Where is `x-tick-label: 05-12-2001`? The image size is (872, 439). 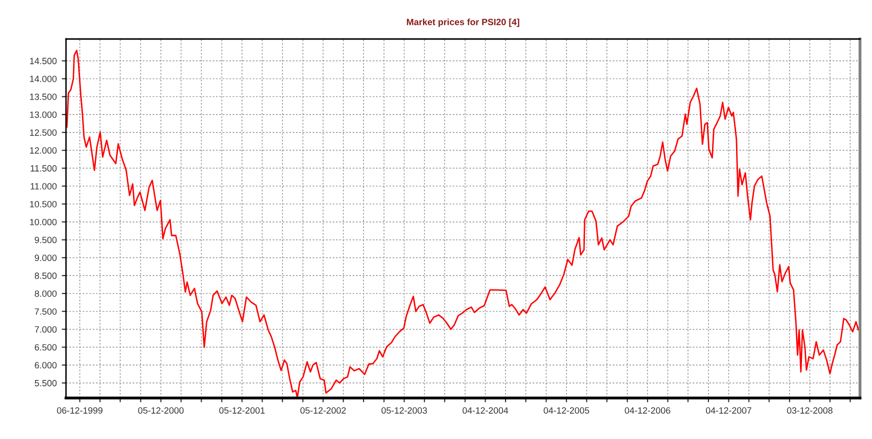 x-tick-label: 05-12-2001 is located at coordinates (242, 410).